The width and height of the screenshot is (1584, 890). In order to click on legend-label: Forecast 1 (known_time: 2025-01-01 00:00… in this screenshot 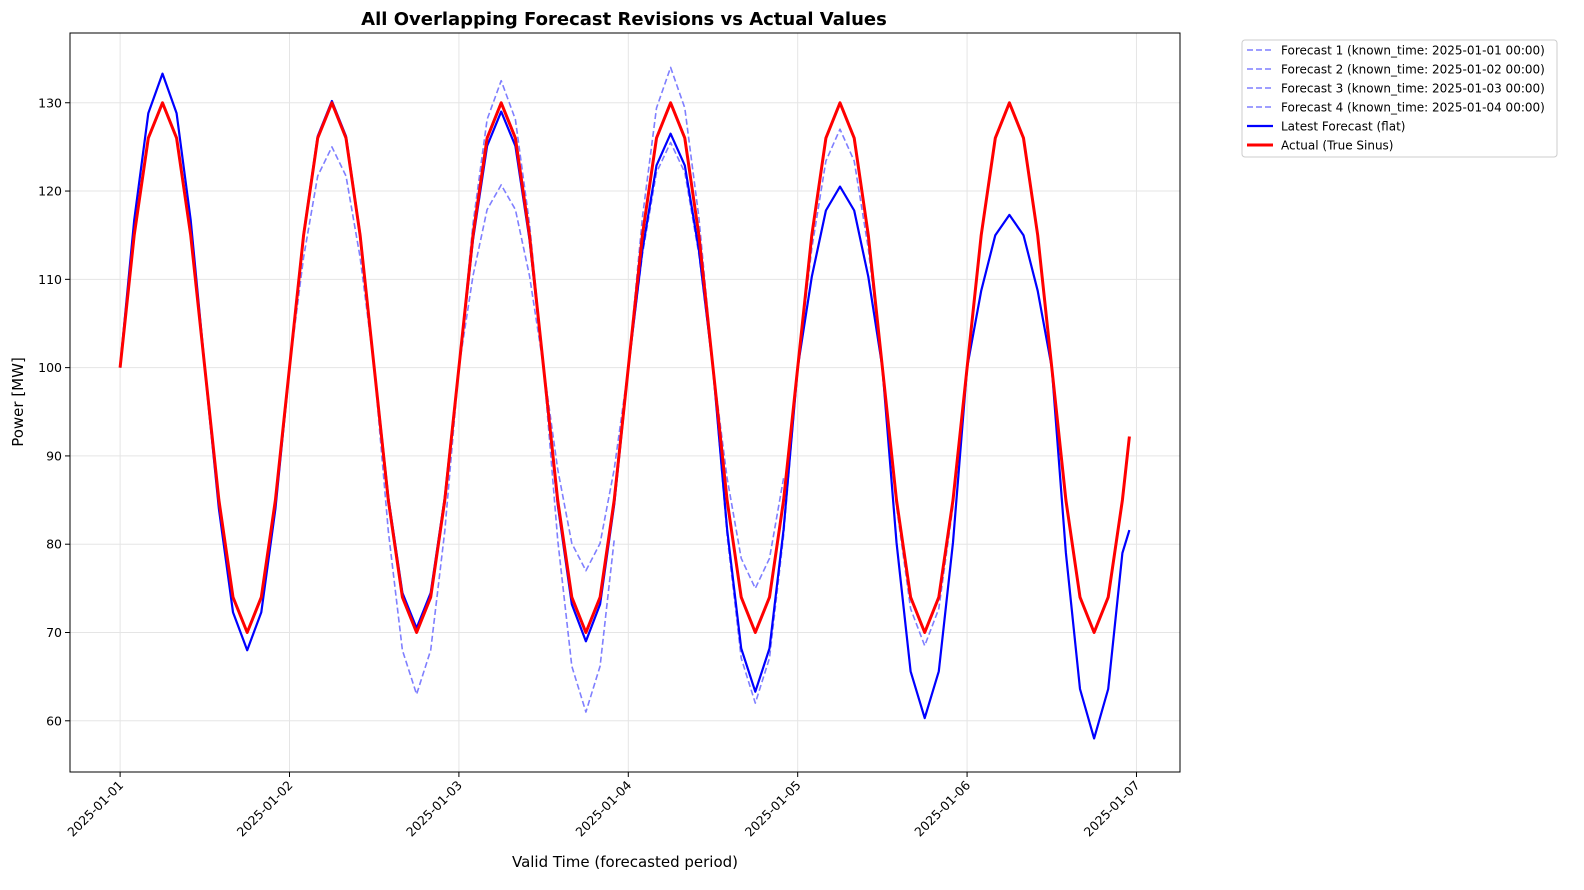, I will do `click(1413, 51)`.